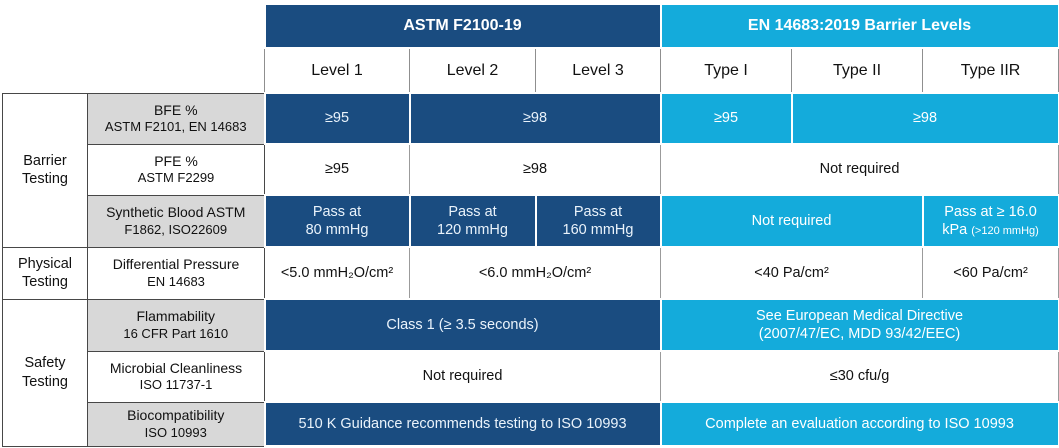 The image size is (1059, 448). I want to click on test-name: BFE %, so click(175, 109).